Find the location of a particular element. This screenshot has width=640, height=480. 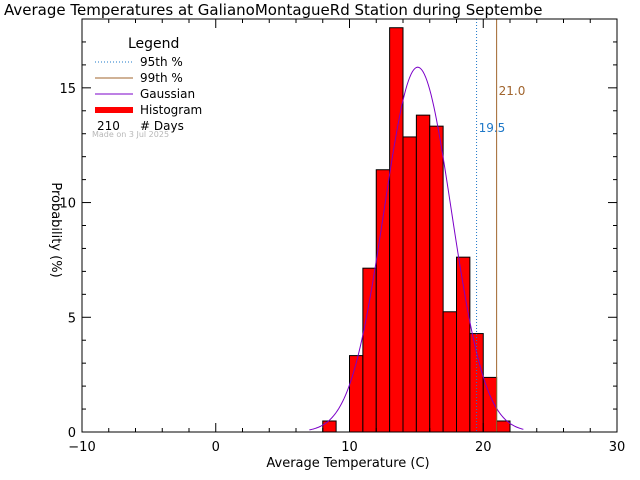

y-tick-label: 0 is located at coordinates (72, 433).